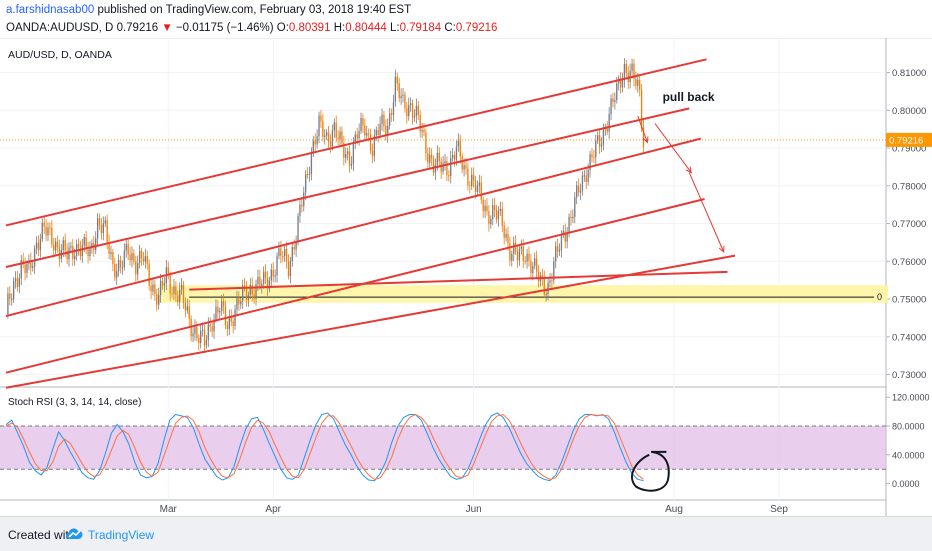 The image size is (932, 551). Describe the element at coordinates (50, 10) in the screenshot. I see `author-link: a.farshidnasab00` at that location.